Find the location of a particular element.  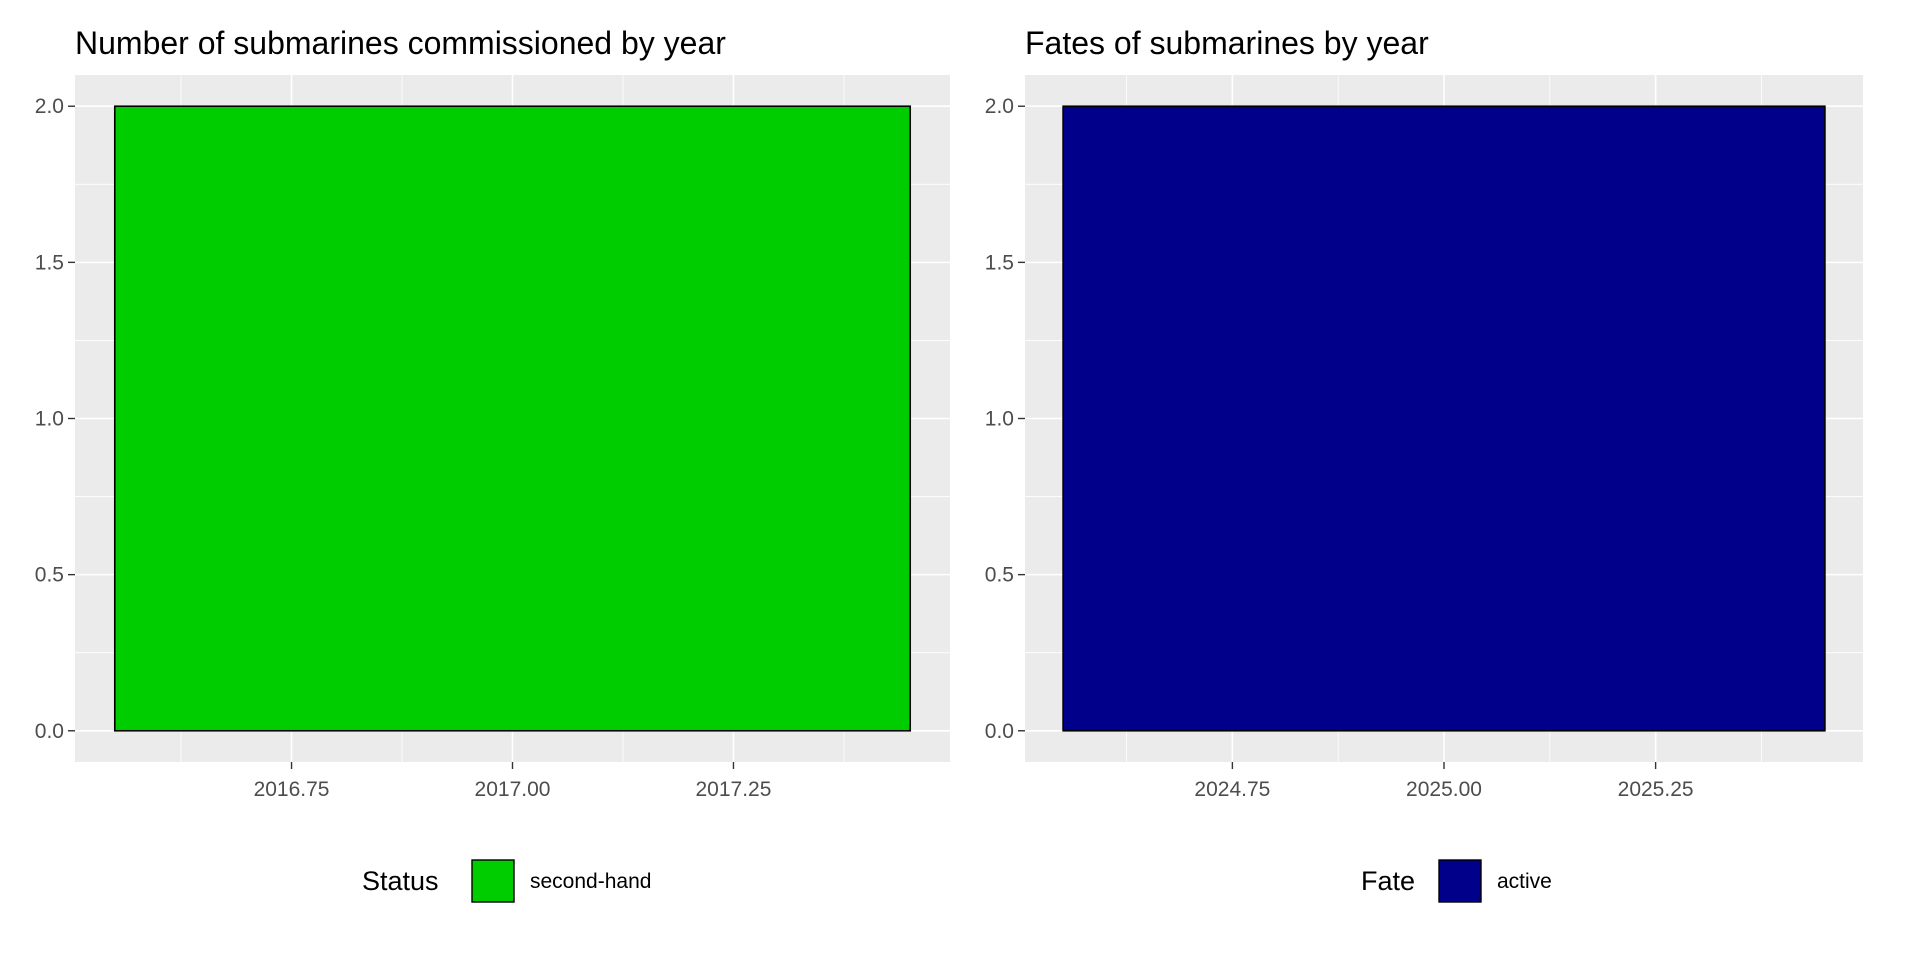

x-tick-label: 2017.00 is located at coordinates (513, 789).